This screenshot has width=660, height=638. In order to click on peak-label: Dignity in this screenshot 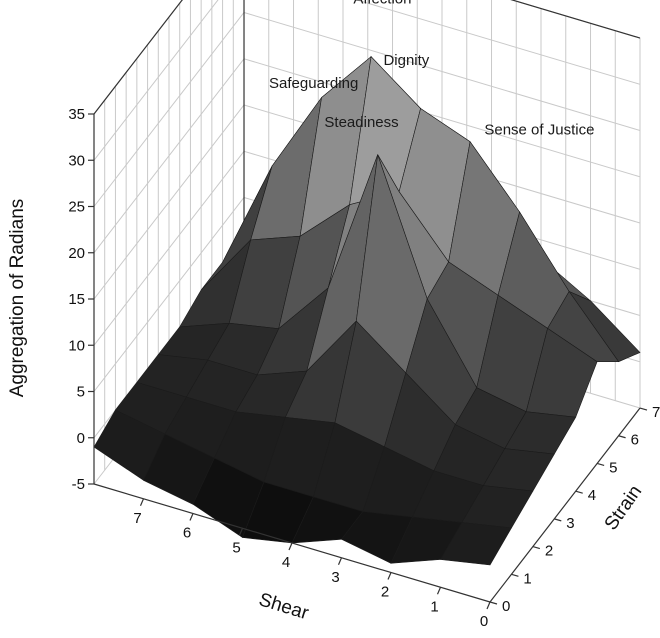, I will do `click(406, 60)`.